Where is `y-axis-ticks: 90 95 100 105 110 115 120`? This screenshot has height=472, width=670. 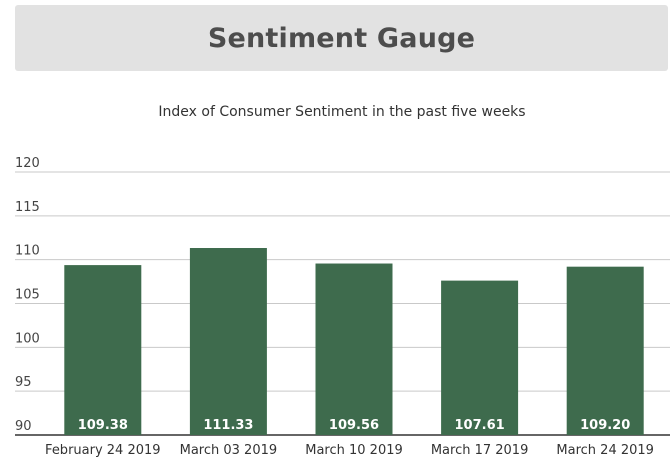 y-axis-ticks: 90 95 100 105 110 115 120 is located at coordinates (27, 295).